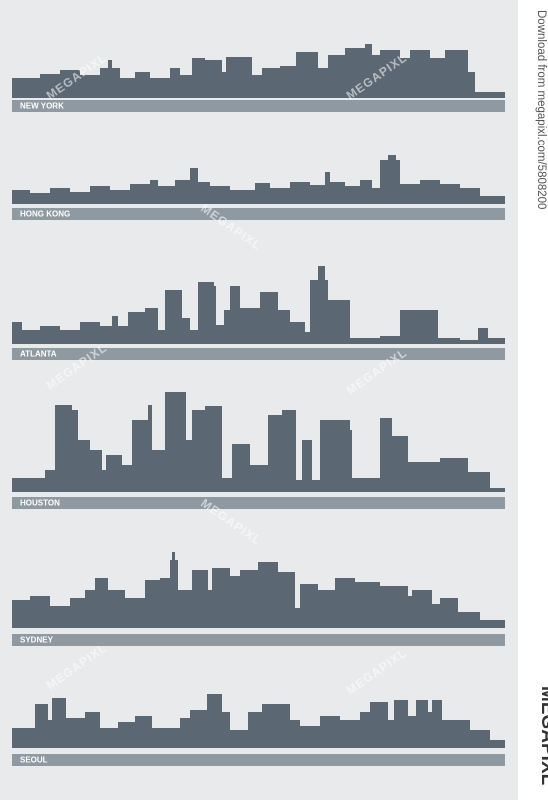 The image size is (548, 800). What do you see at coordinates (37, 640) in the screenshot?
I see `city-label: SYDNEY` at bounding box center [37, 640].